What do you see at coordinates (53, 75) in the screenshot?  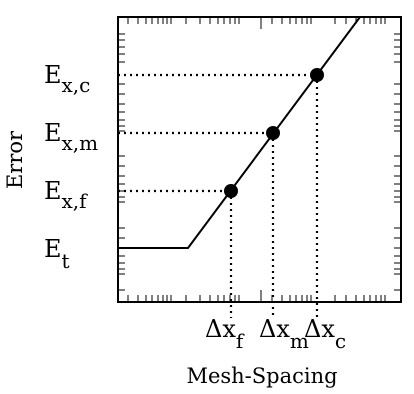 I see `ytick-e-xc-main: E` at bounding box center [53, 75].